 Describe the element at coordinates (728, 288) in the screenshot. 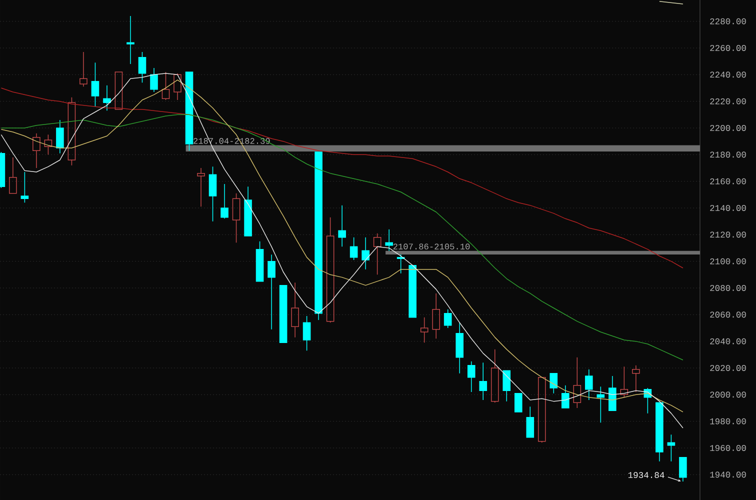

I see `y-tick-label: 2080.00` at that location.